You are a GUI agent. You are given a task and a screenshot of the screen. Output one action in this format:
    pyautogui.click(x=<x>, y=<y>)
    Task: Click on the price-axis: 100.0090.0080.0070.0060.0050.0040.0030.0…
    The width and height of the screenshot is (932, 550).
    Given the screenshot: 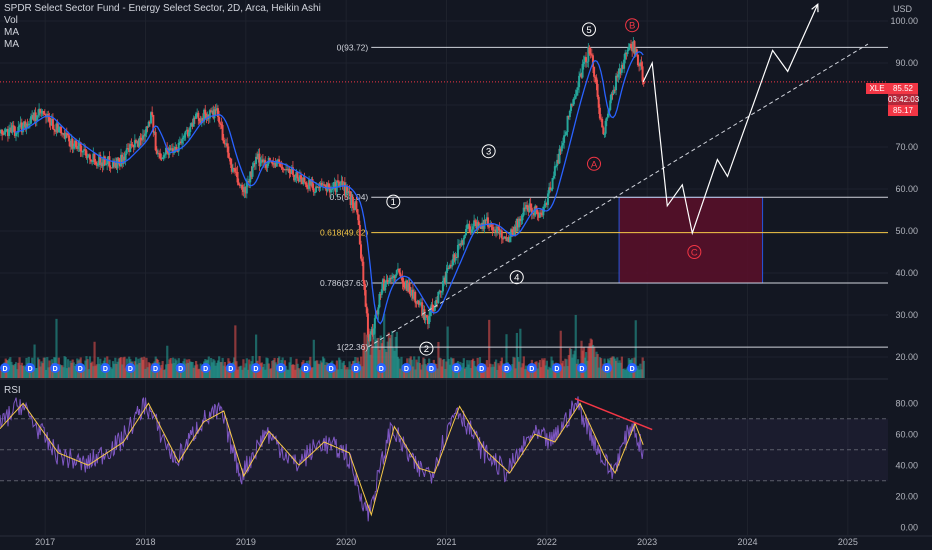 What is the action you would take?
    pyautogui.click(x=904, y=189)
    